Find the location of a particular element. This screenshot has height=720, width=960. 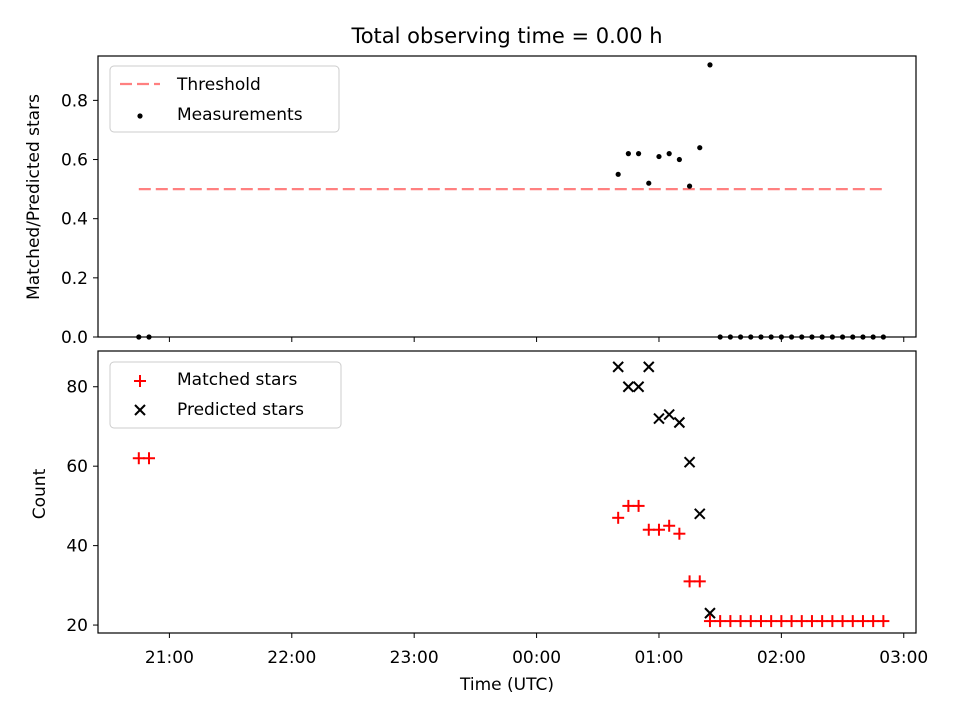

x-tick-label: 01:00 is located at coordinates (658, 658).